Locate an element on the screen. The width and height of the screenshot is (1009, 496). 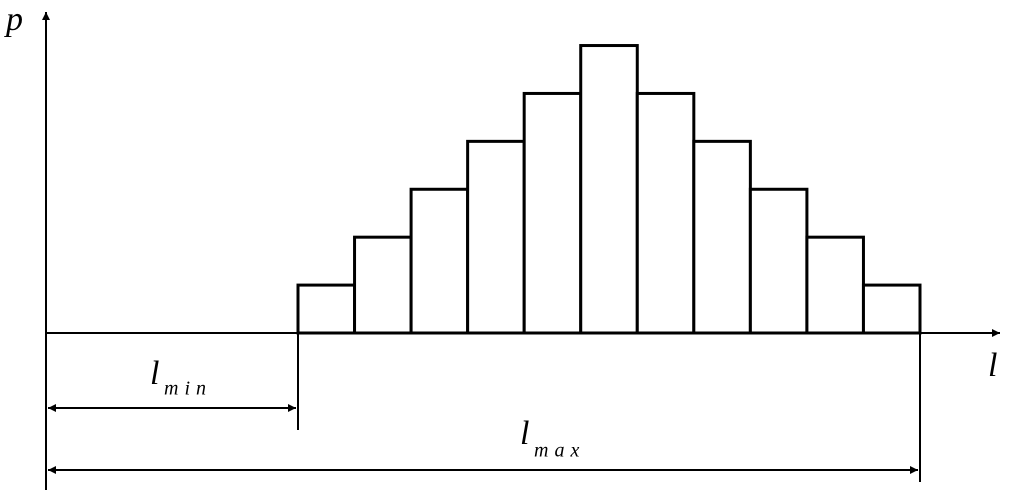
min-symbol: l is located at coordinates (154, 373).